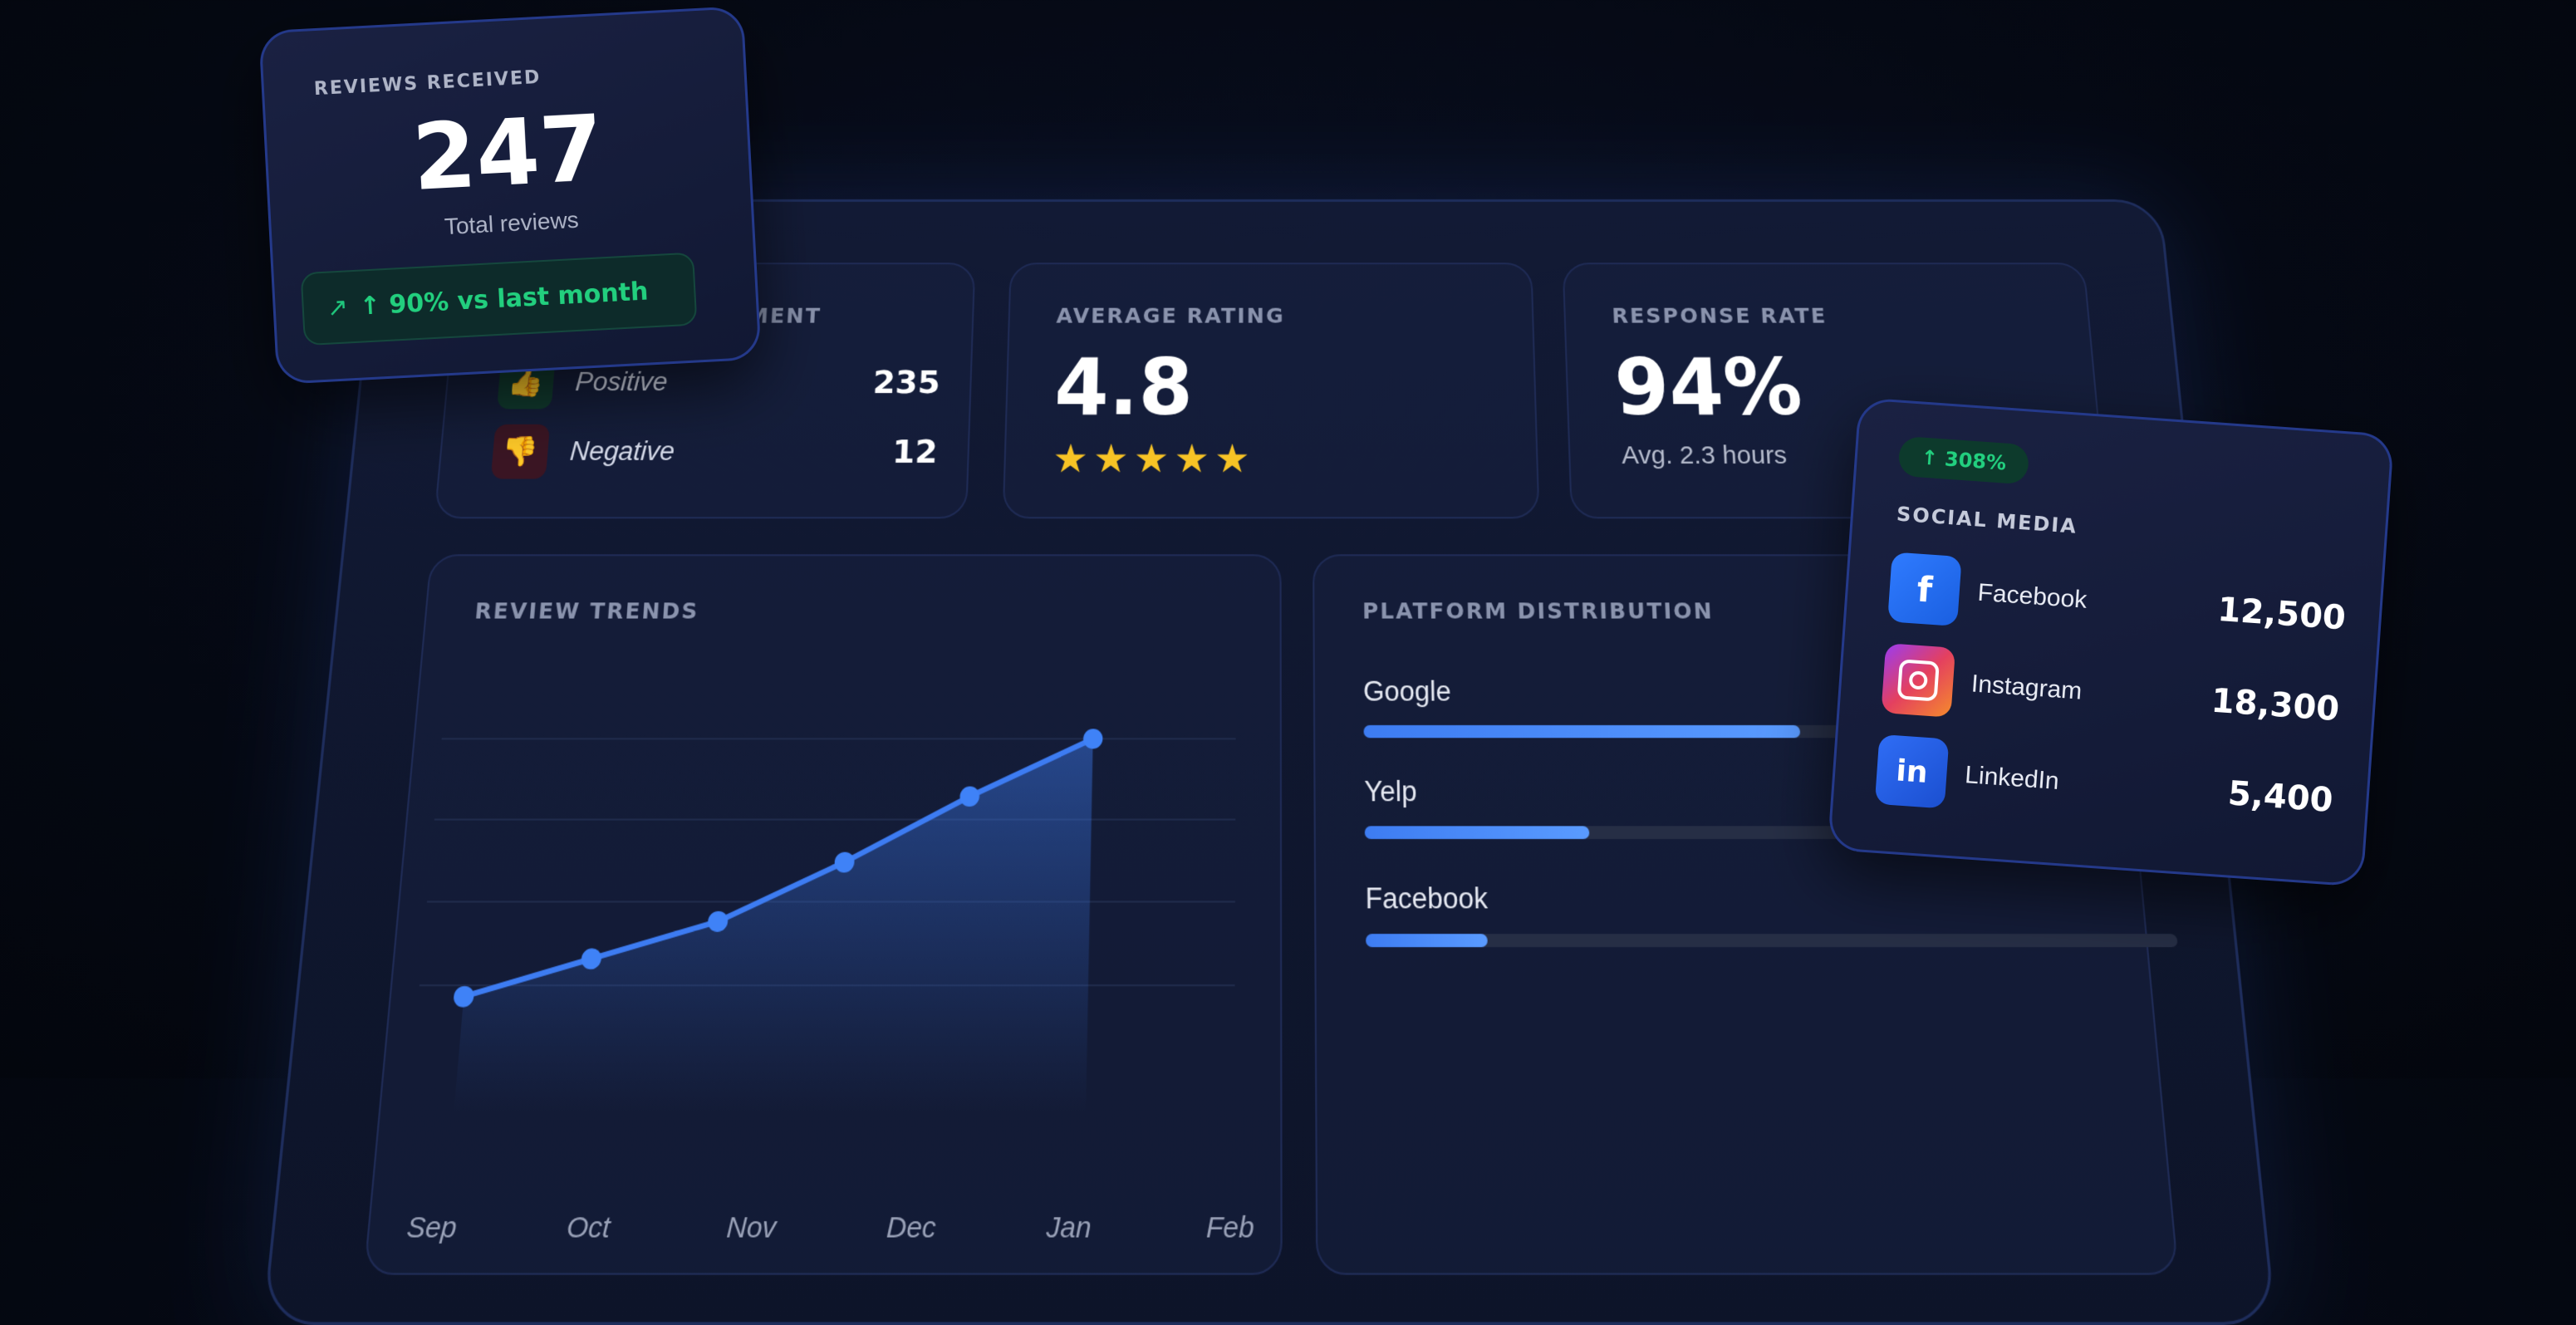 The width and height of the screenshot is (2576, 1325). Describe the element at coordinates (723, 382) in the screenshot. I see `sentiment-label: Positive` at that location.